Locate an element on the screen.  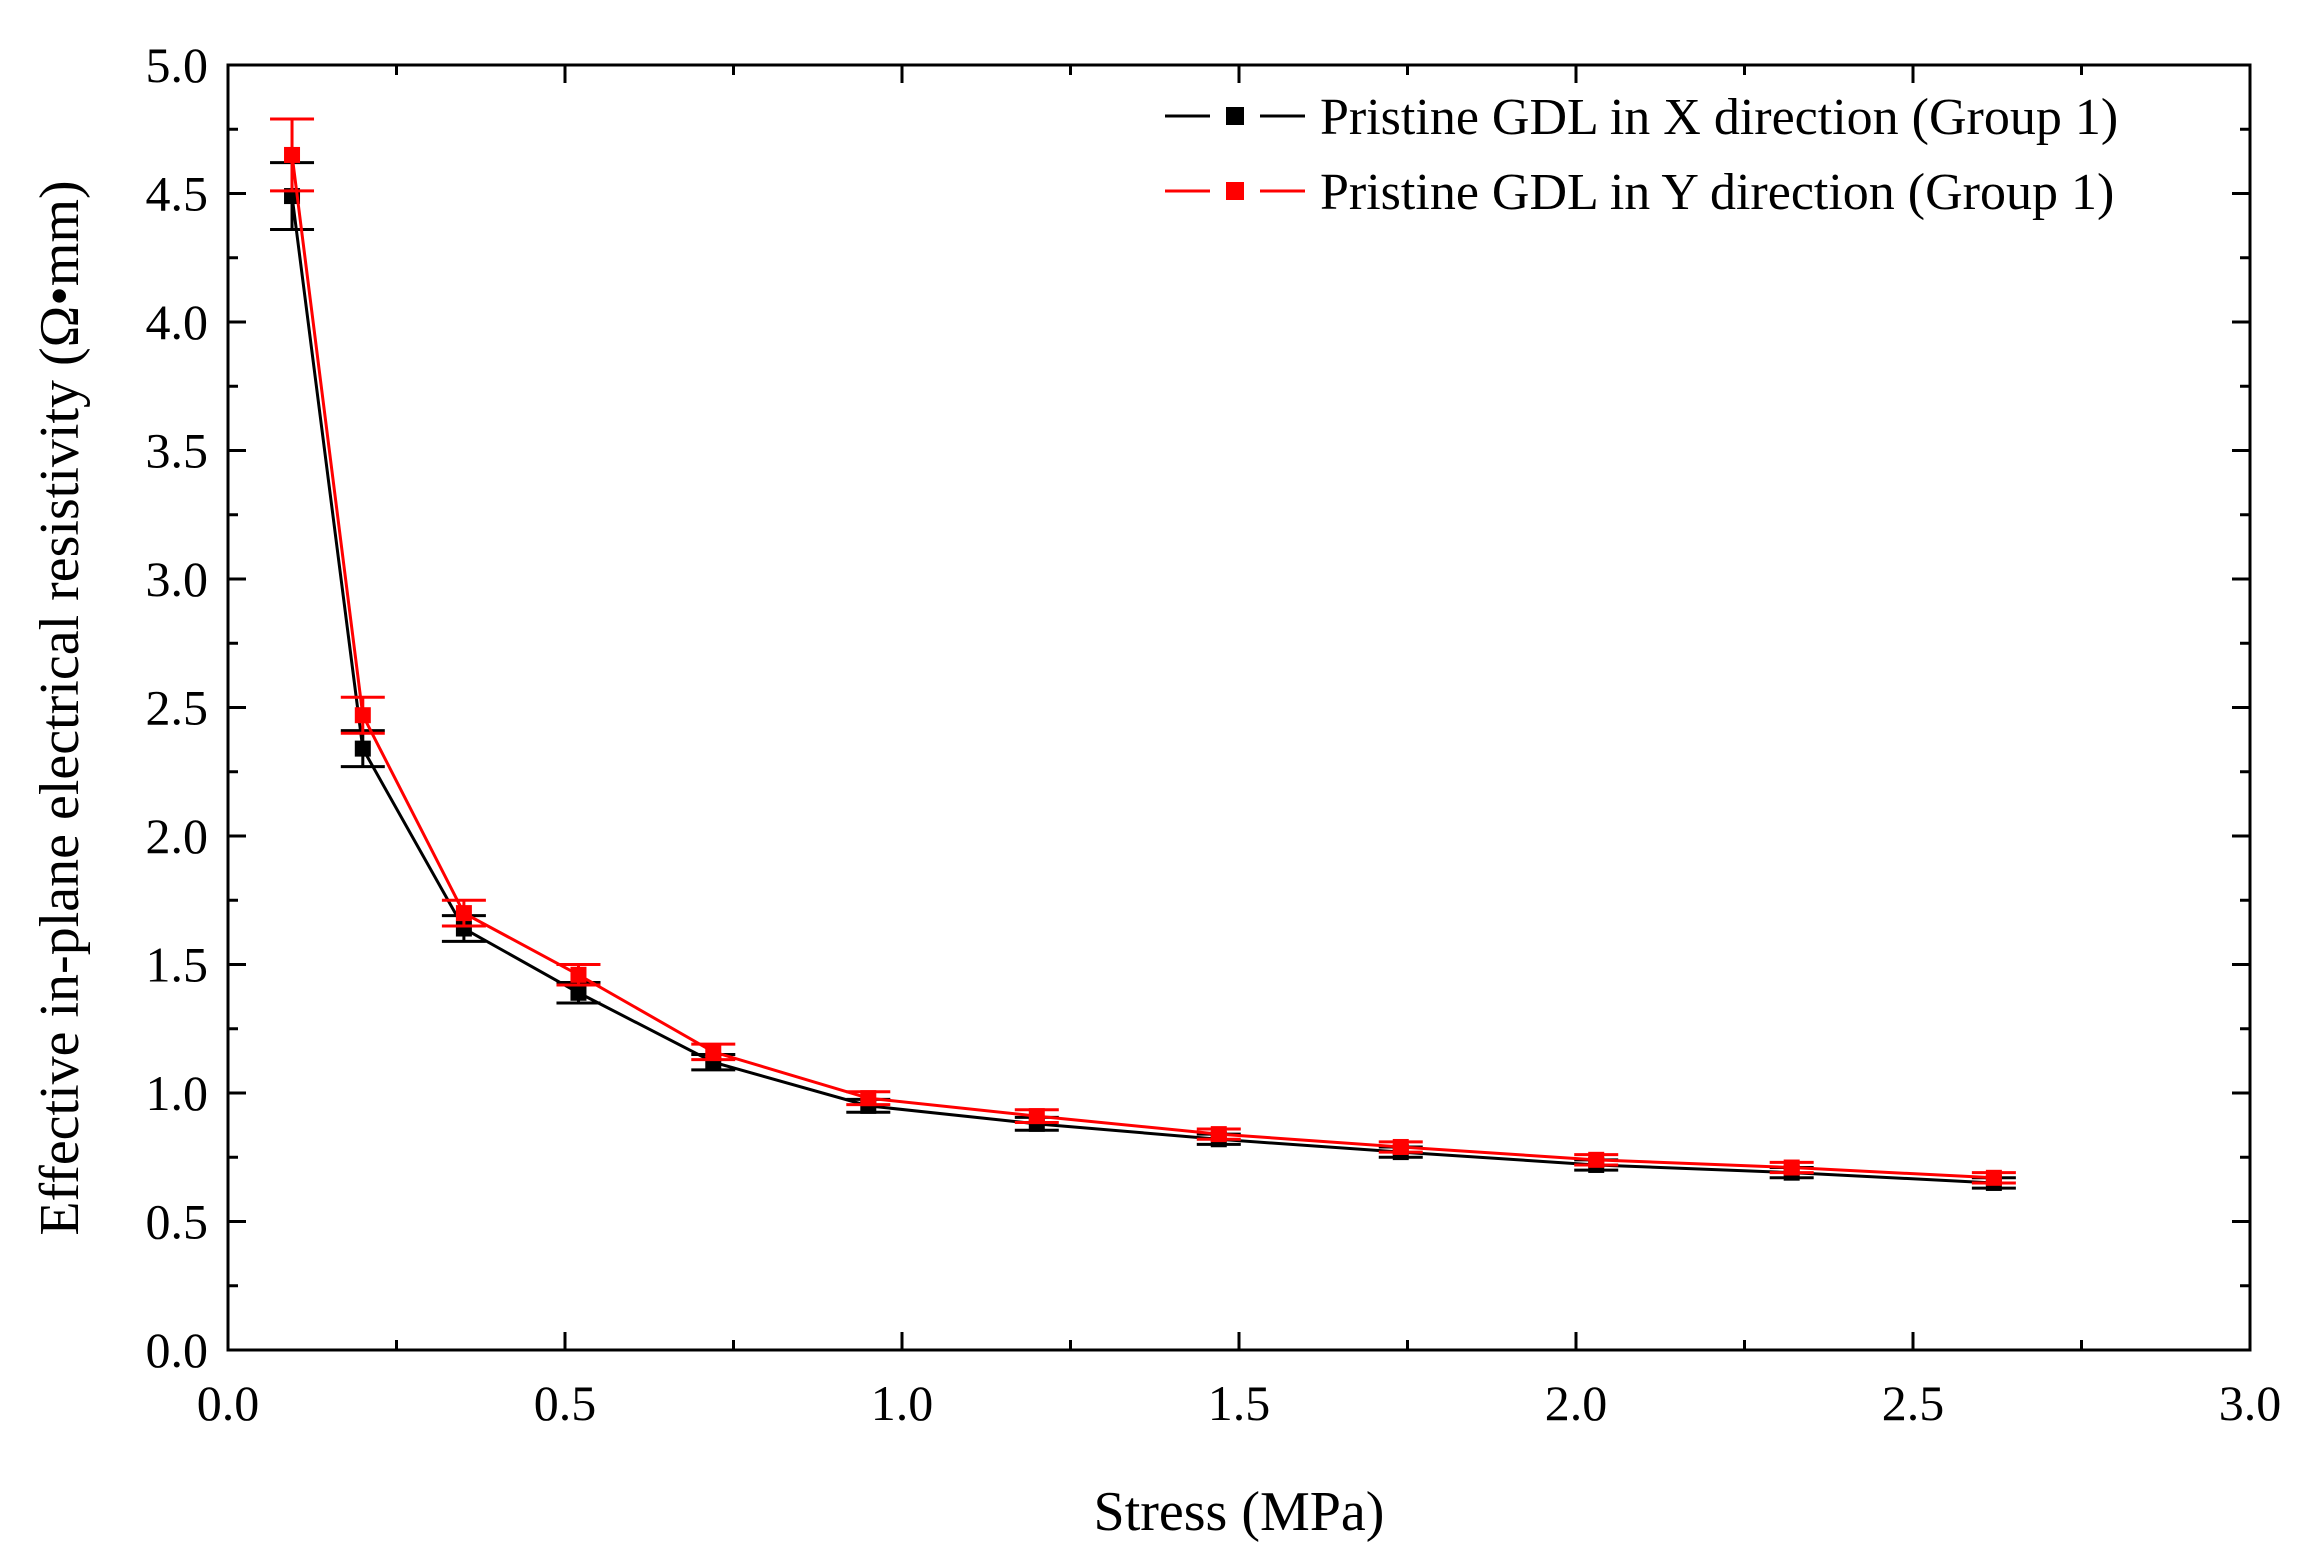
x-tick-label: 2.0 is located at coordinates (1576, 1403).